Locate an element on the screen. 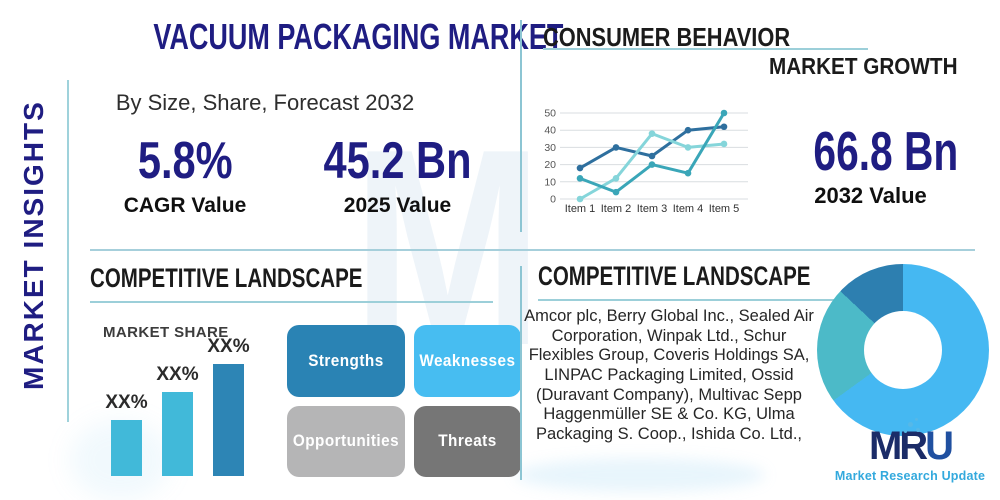 Image resolution: width=1000 pixels, height=500 pixels. cagr-value: 5.8% is located at coordinates (185, 161).